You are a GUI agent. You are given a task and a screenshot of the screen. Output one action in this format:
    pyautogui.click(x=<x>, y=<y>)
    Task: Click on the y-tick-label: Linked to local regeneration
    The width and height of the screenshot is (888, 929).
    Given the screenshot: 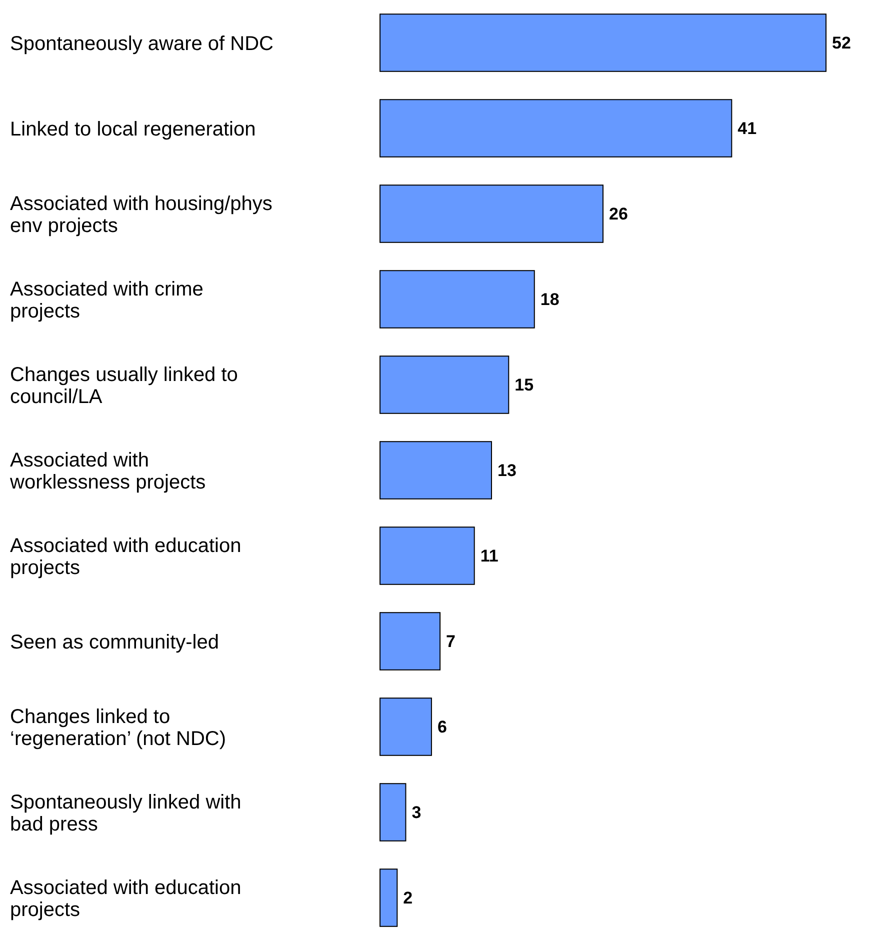 What is the action you would take?
    pyautogui.click(x=133, y=129)
    